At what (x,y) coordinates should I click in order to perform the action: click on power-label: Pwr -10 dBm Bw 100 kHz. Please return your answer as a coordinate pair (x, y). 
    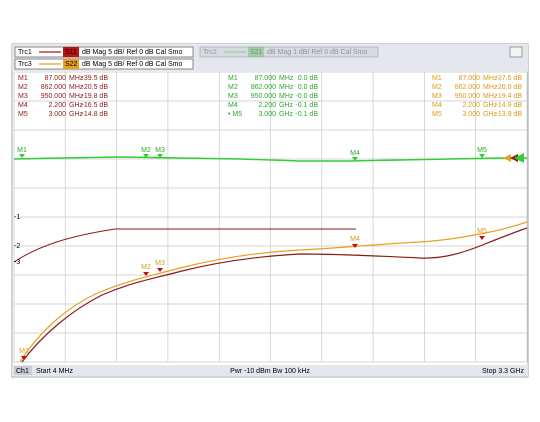
    Looking at the image, I should click on (270, 371).